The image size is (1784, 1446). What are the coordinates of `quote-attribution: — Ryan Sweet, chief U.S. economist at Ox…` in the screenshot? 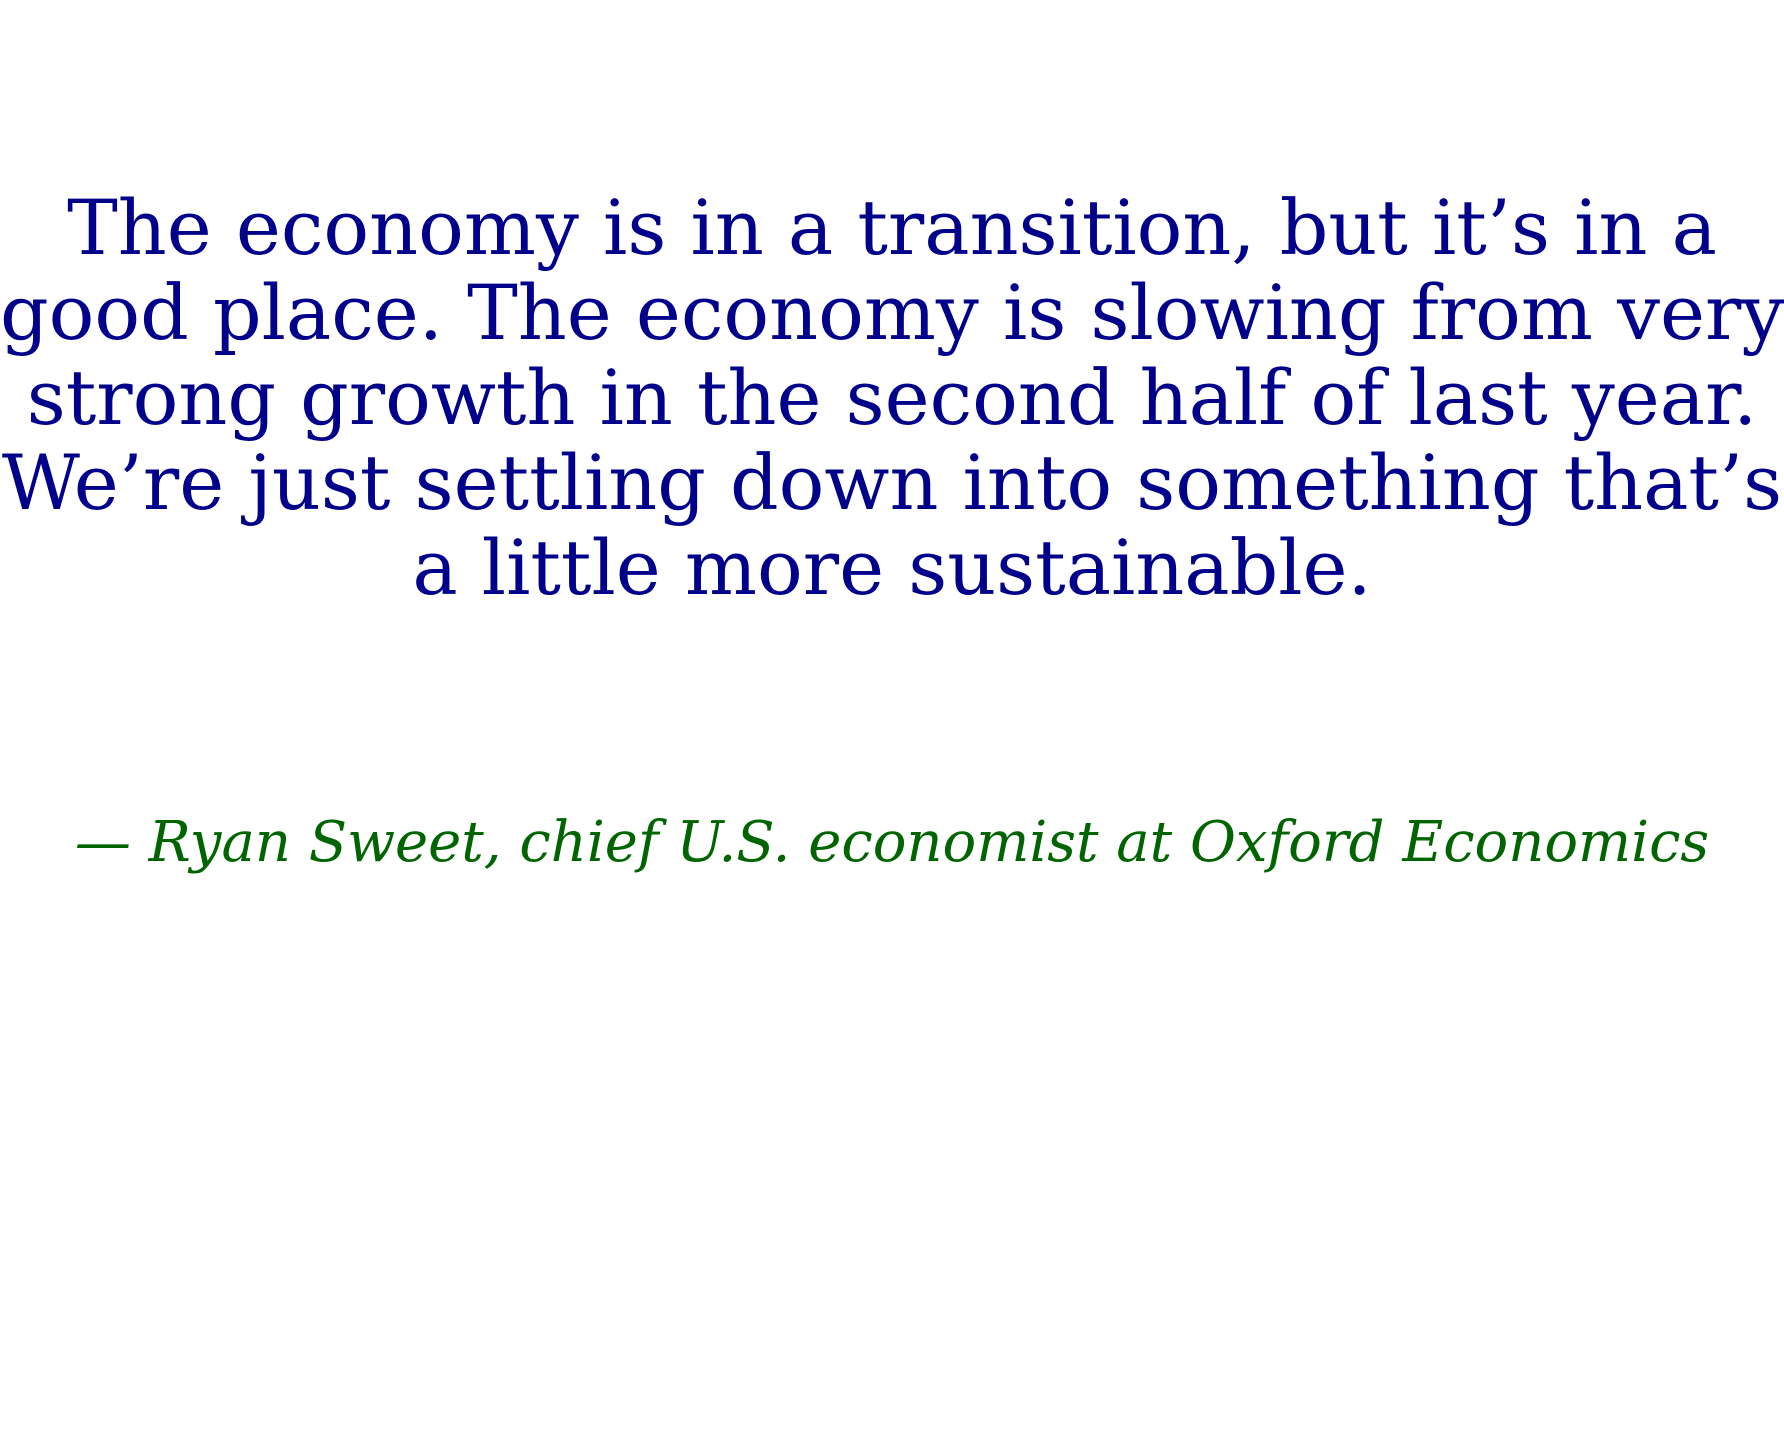 It's located at (892, 842).